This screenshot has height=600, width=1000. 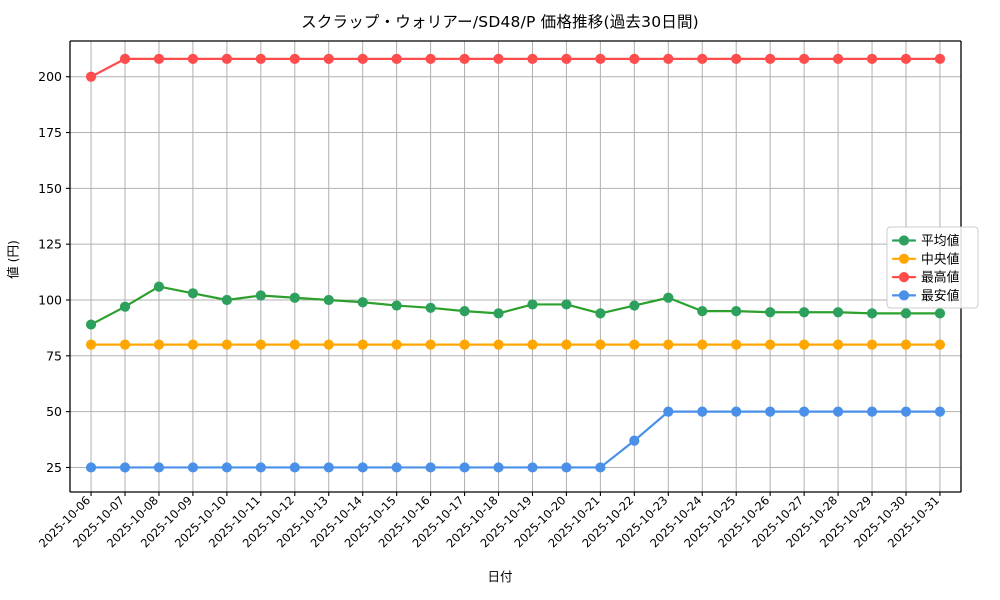 I want to click on y-tick-label: 25, so click(x=54, y=467).